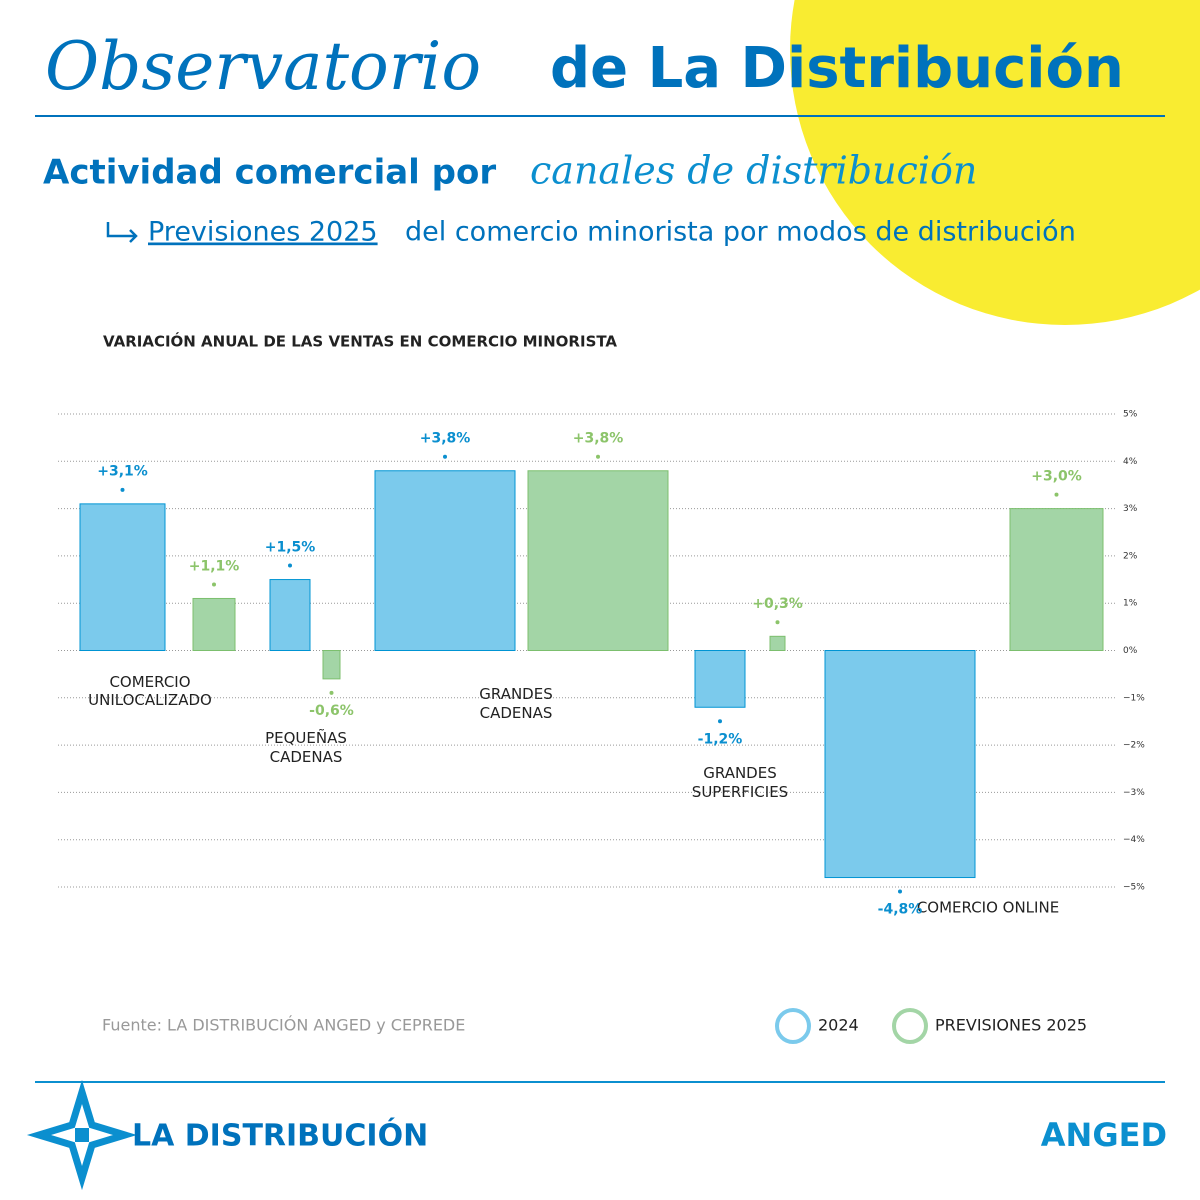 The width and height of the screenshot is (1200, 1200). I want to click on value-label: -0,6%, so click(331, 711).